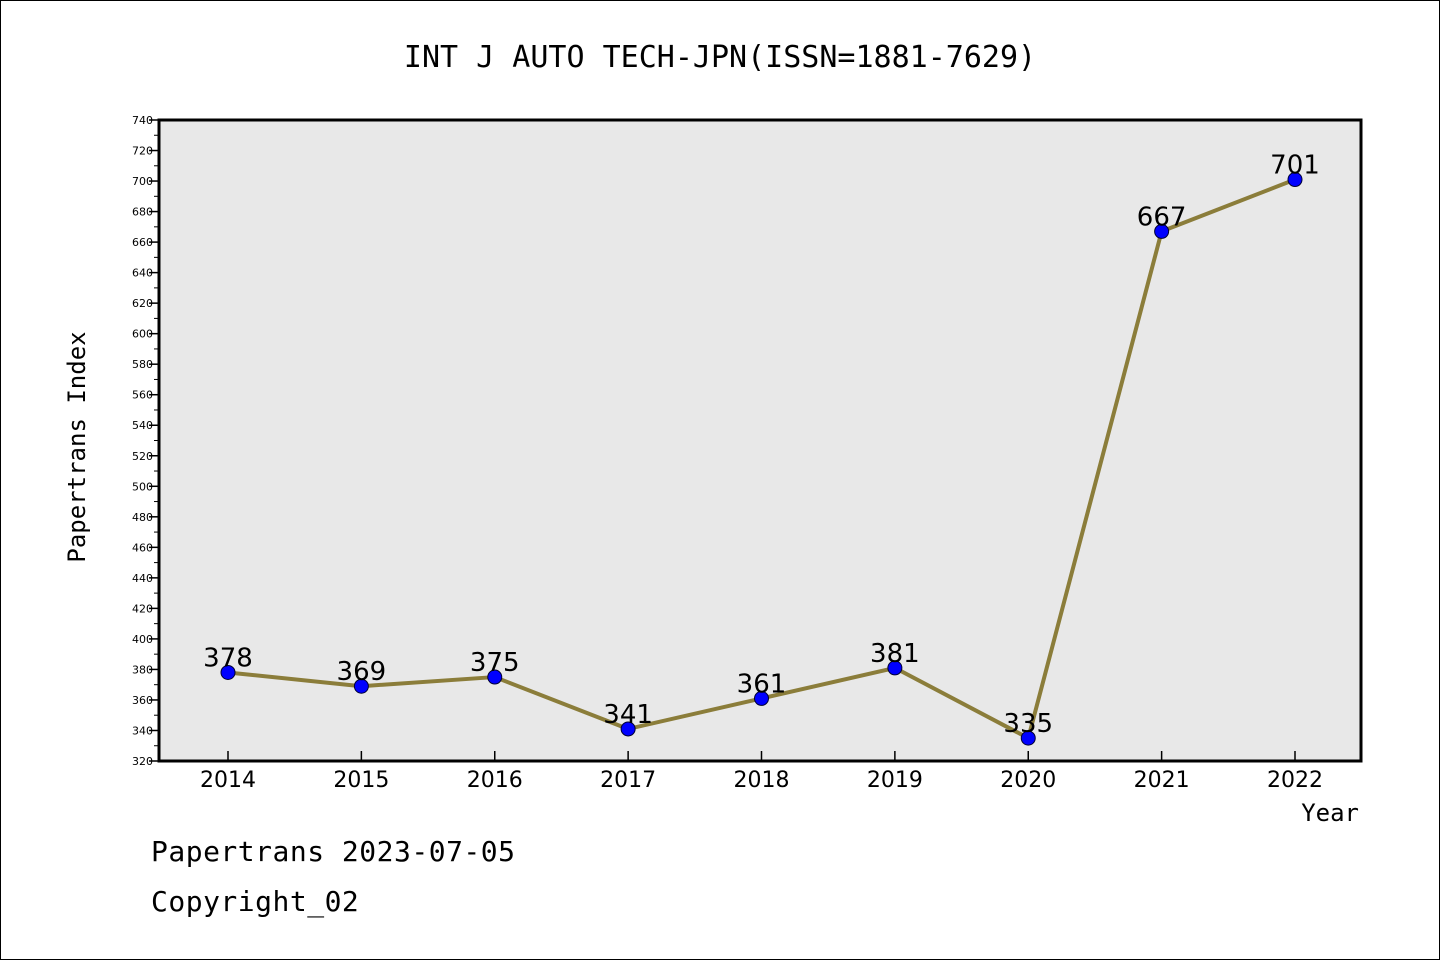 This screenshot has width=1440, height=960. What do you see at coordinates (895, 780) in the screenshot?
I see `x-tick-label: 2019` at bounding box center [895, 780].